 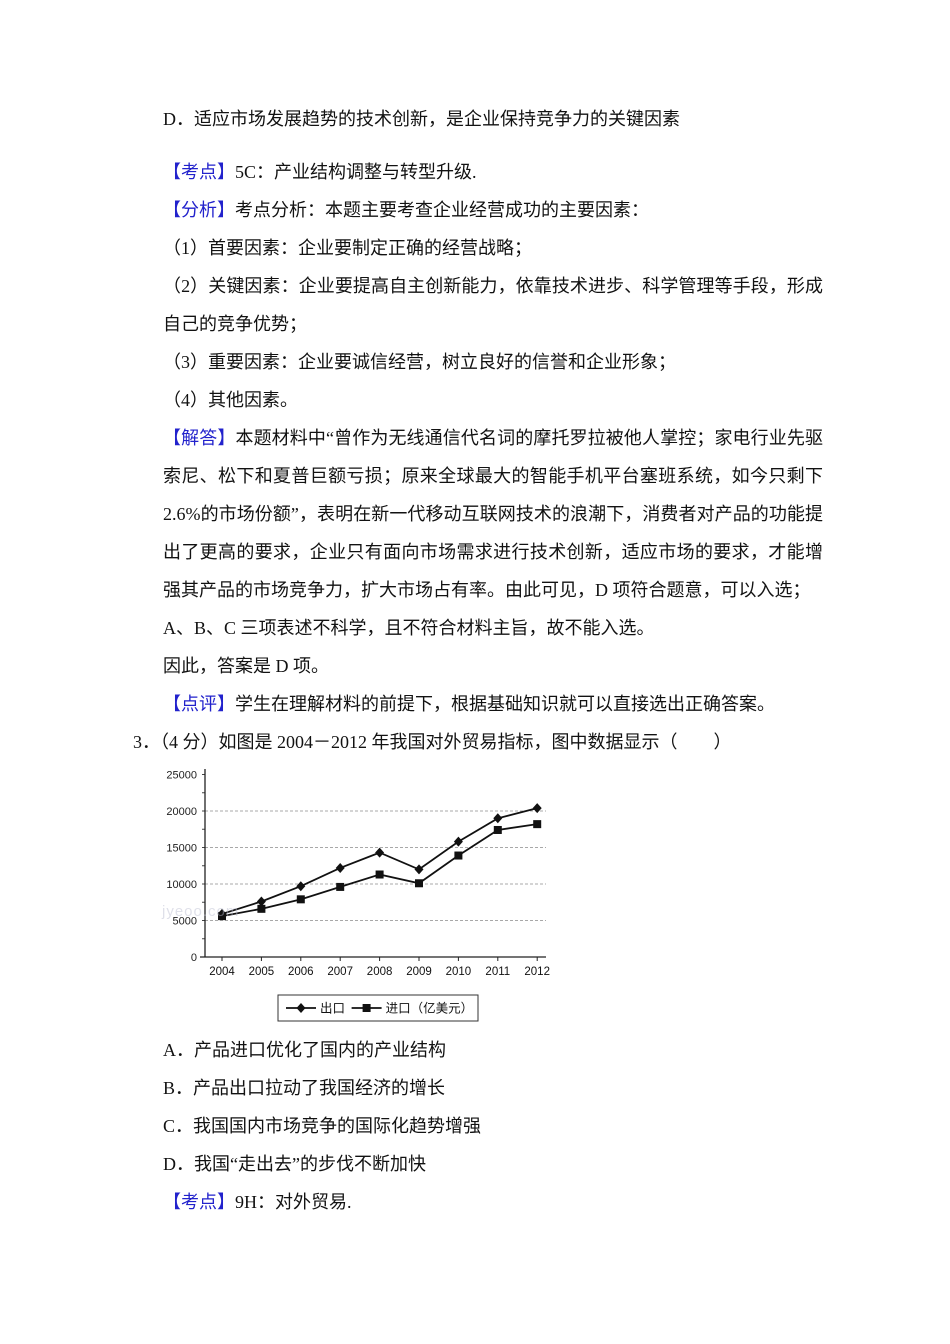 I want to click on question-3: 3．（4 分）如图是 2004－2012 年我国对外贸易指标，图中数据显示（ ）, so click(x=478, y=742).